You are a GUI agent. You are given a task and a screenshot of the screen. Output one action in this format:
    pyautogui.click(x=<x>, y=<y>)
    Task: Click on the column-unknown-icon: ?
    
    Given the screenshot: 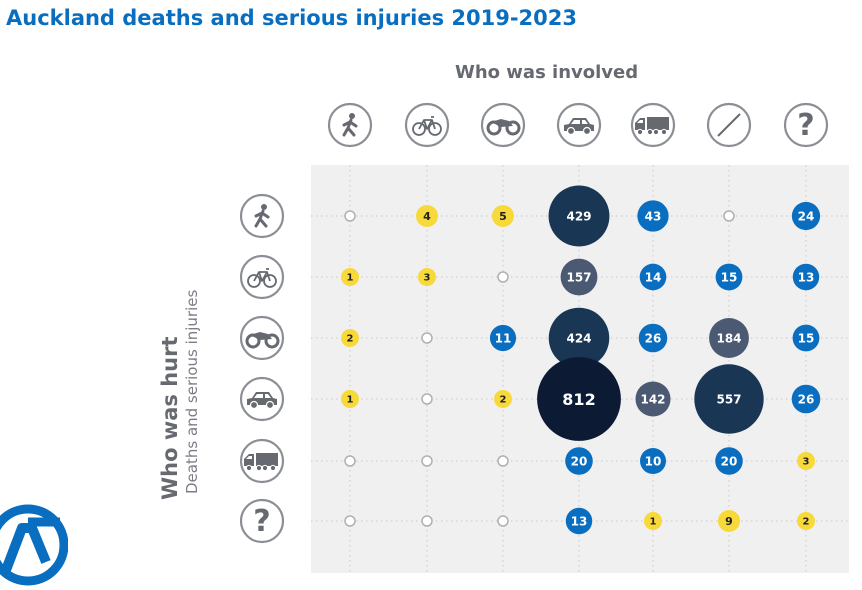 What is the action you would take?
    pyautogui.click(x=806, y=125)
    